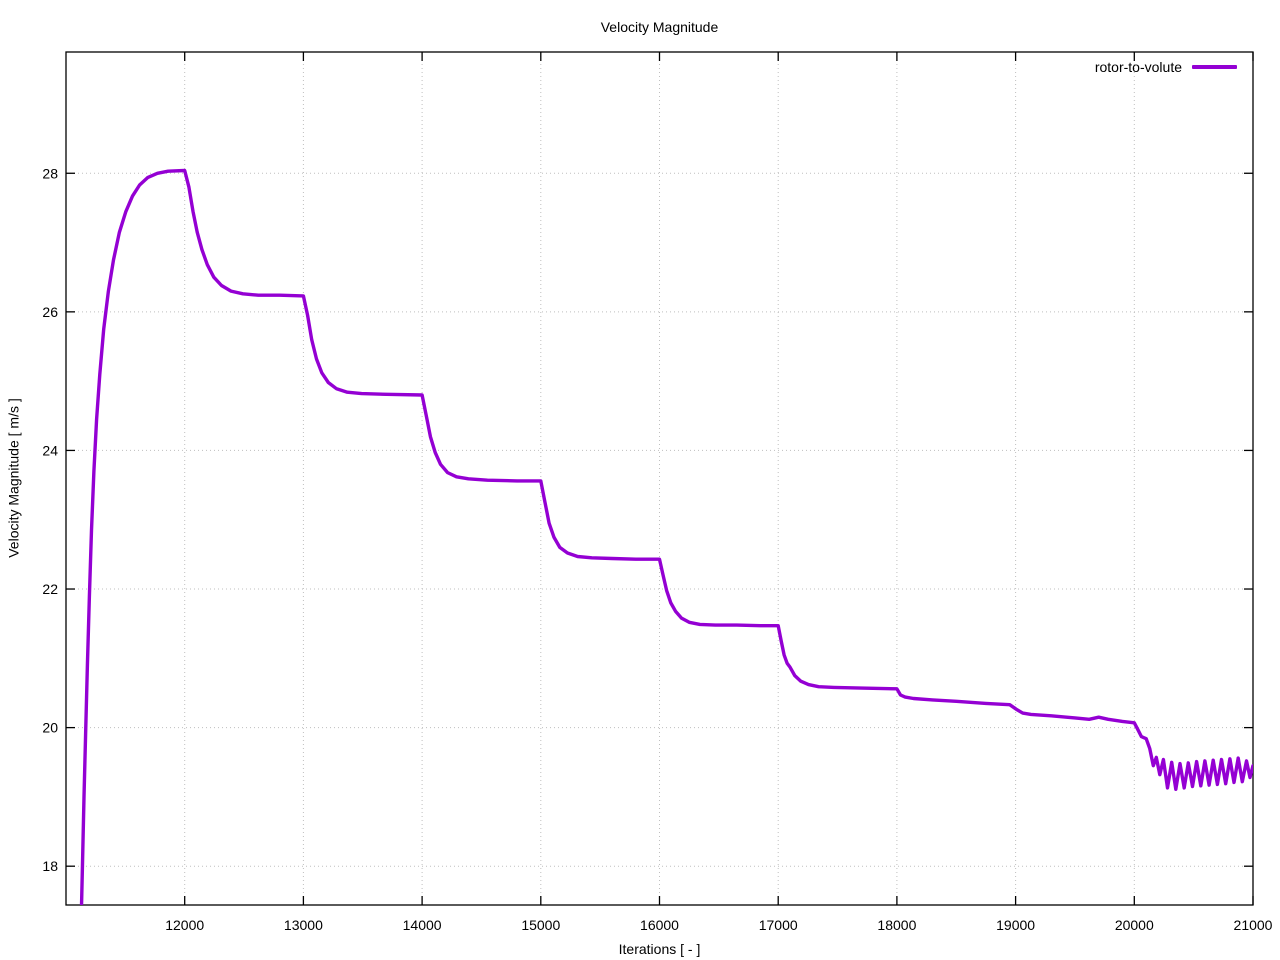  What do you see at coordinates (50, 589) in the screenshot?
I see `y-tick-label: 22` at bounding box center [50, 589].